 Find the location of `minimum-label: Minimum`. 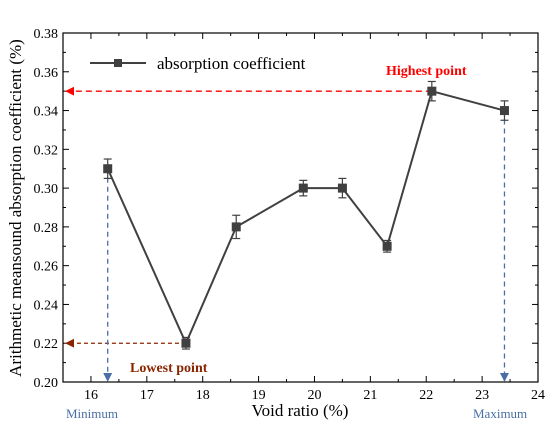

minimum-label: Minimum is located at coordinates (92, 413).